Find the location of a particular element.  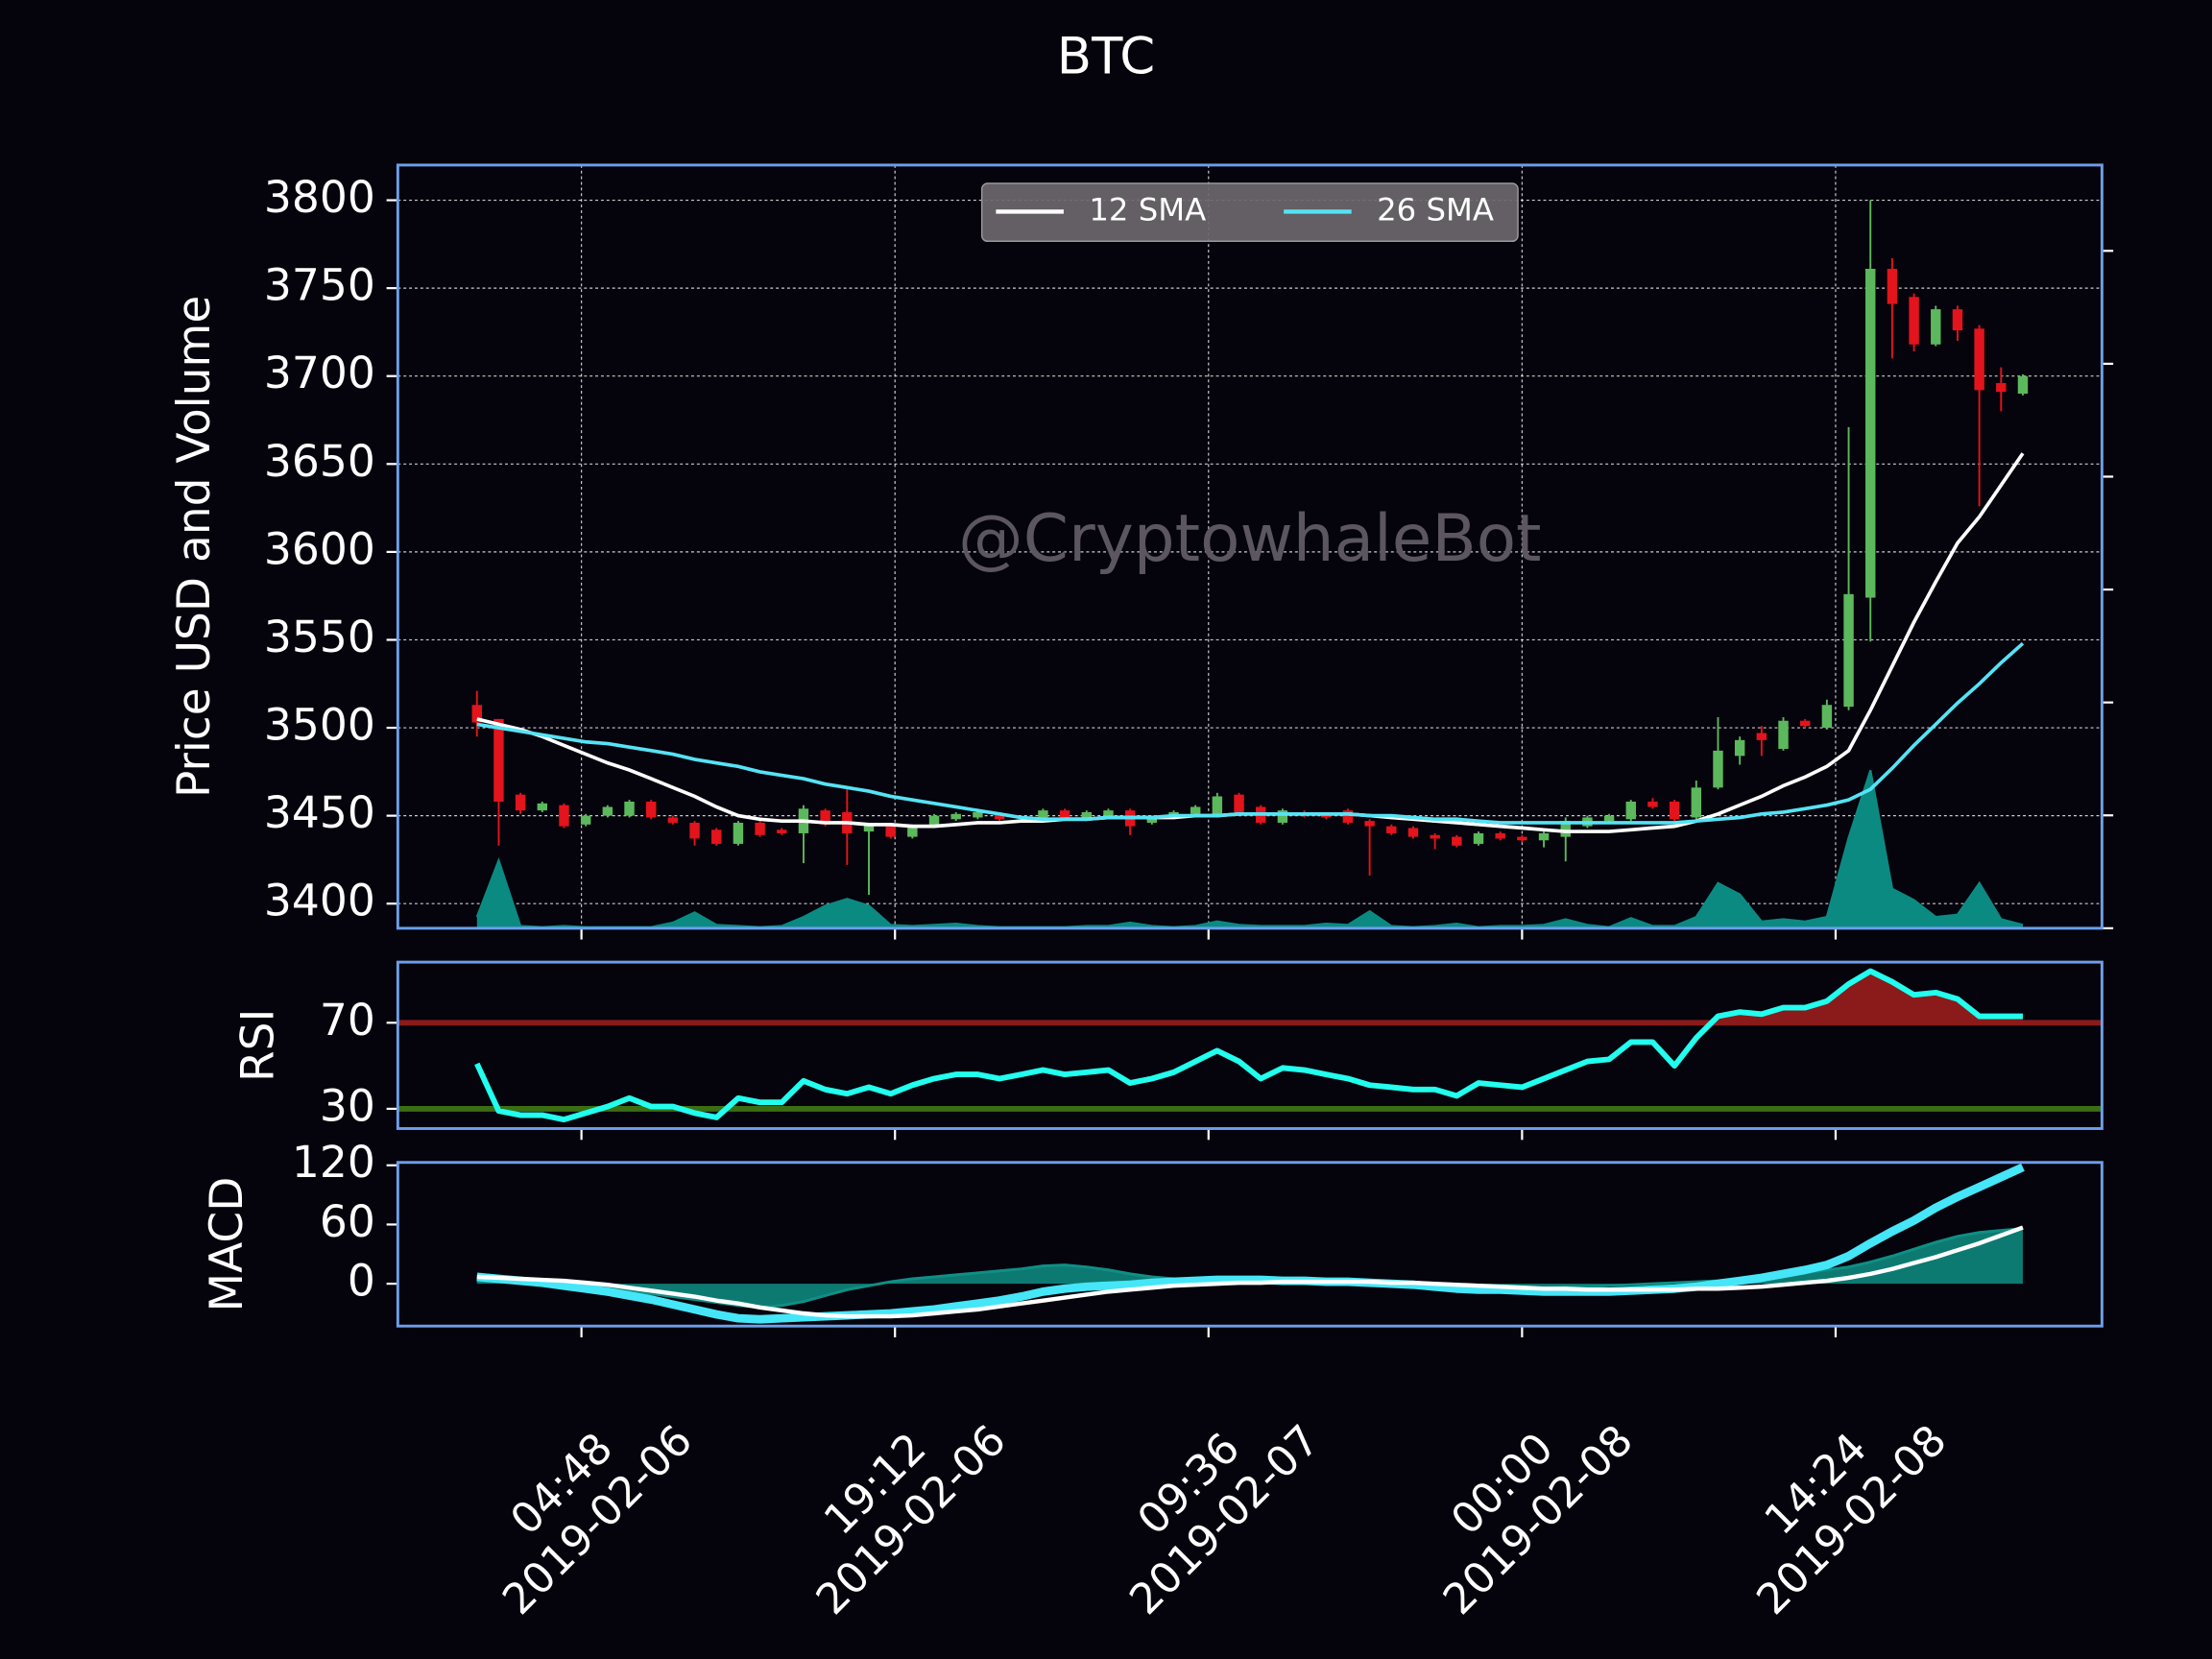

volume-line is located at coordinates (1249, 848).